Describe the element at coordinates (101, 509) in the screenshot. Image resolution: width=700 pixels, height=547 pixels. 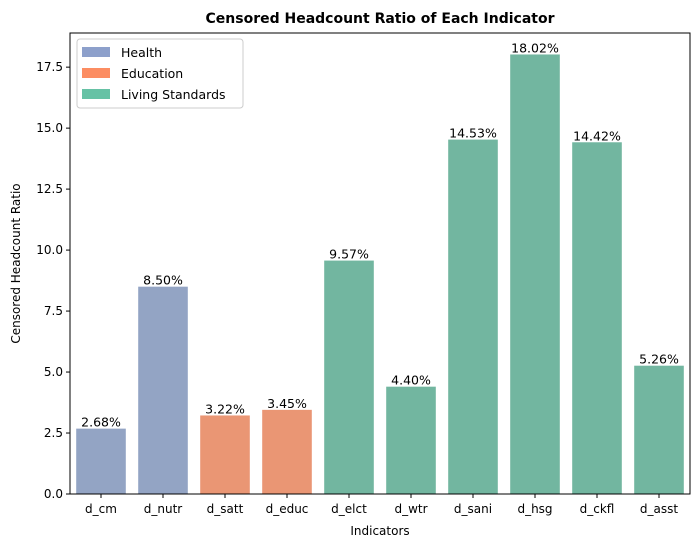
I see `x-tick-label-d_cm: d_cm` at that location.